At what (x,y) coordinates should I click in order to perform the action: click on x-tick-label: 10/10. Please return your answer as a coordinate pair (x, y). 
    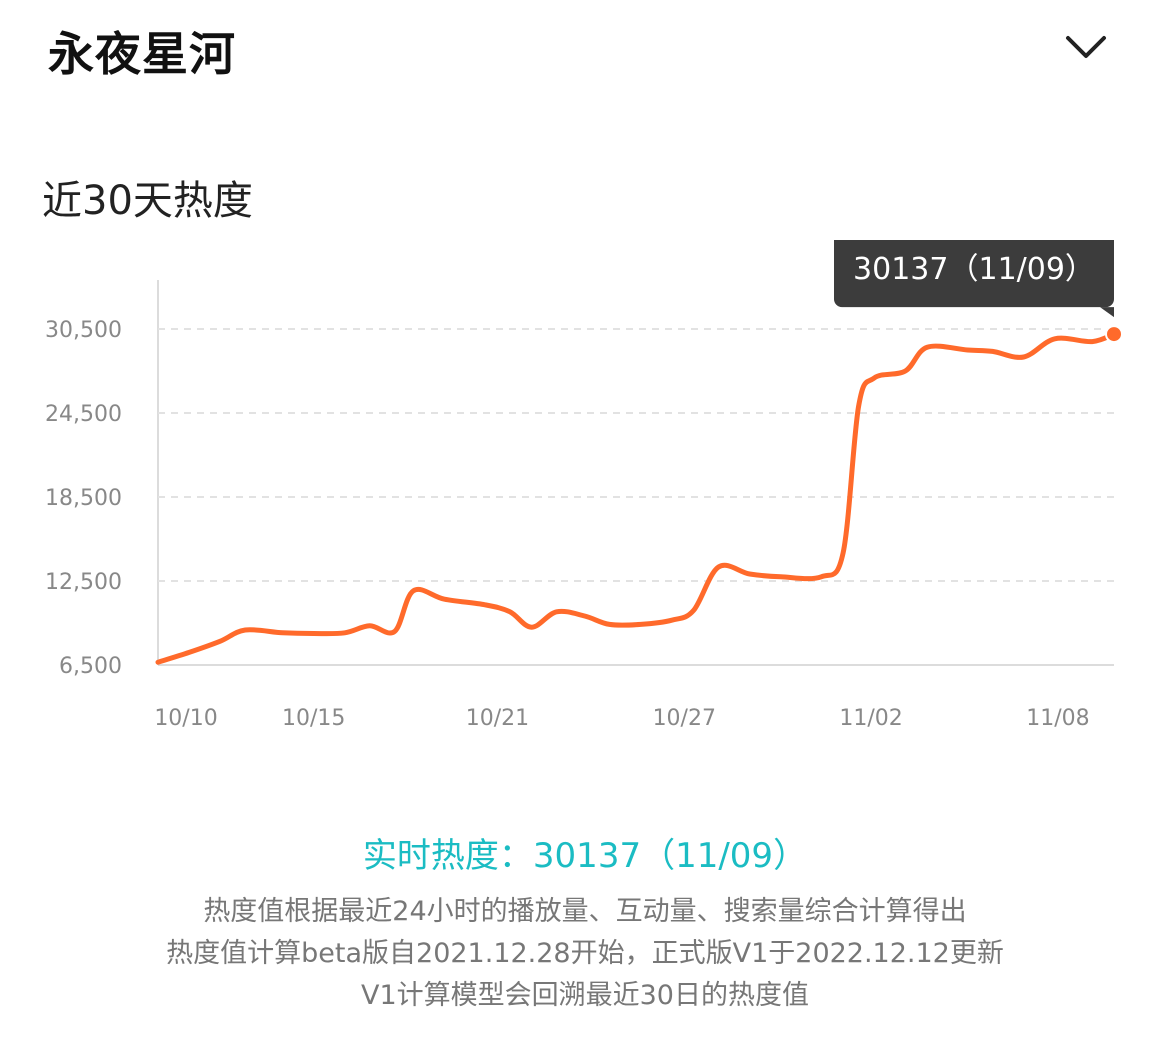
    Looking at the image, I should click on (185, 718).